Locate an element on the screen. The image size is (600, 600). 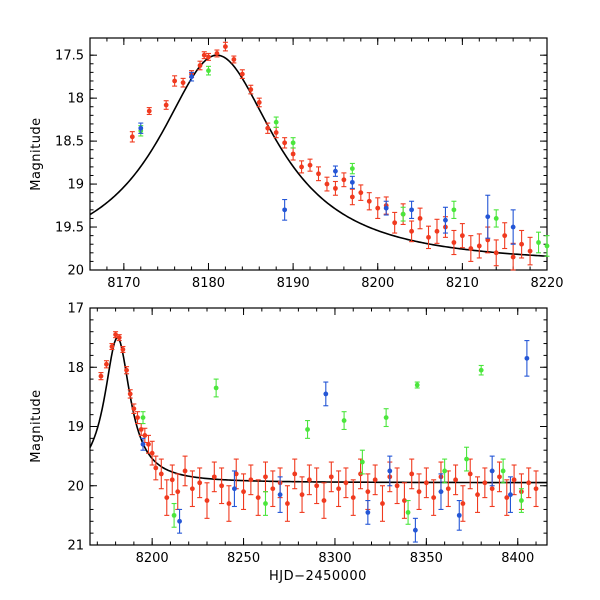
x-tick-label: 8220 is located at coordinates (546, 283).